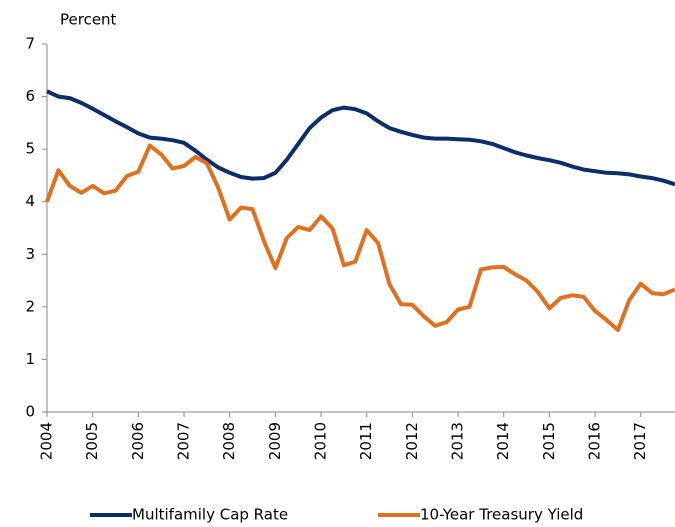 This screenshot has height=527, width=675. What do you see at coordinates (549, 441) in the screenshot?
I see `x-tick-label: 2015` at bounding box center [549, 441].